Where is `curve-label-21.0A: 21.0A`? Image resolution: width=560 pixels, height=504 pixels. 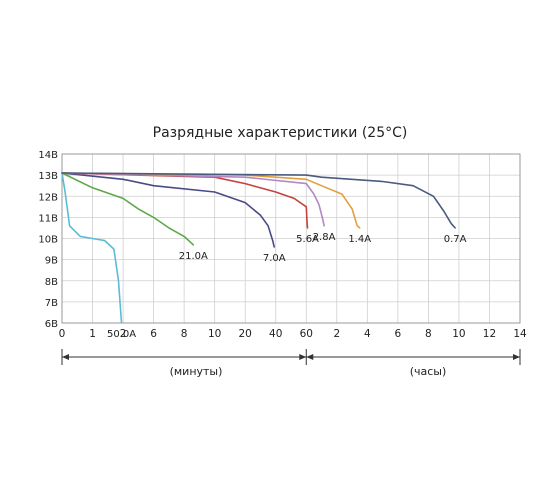 curve-label-21.0A: 21.0A is located at coordinates (193, 256).